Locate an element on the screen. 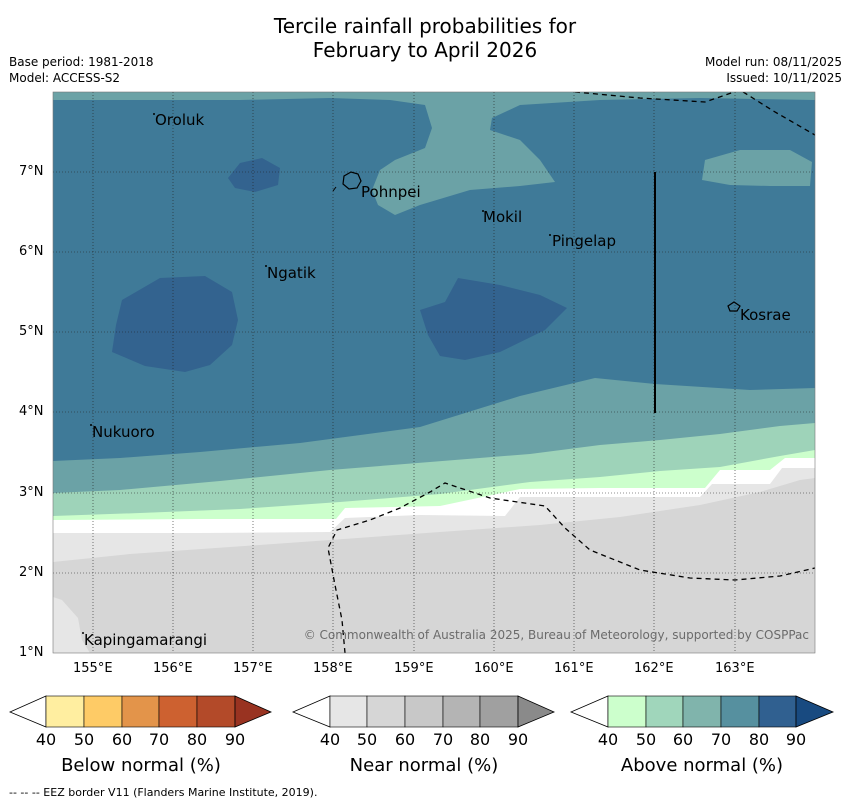 This screenshot has height=804, width=850. near-tick: 90 is located at coordinates (518, 739).